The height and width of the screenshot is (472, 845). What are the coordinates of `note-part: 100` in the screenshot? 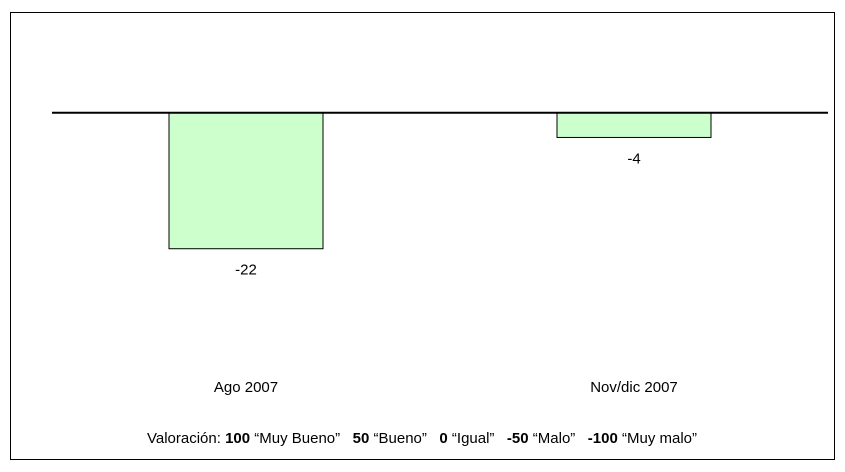 It's located at (237, 438).